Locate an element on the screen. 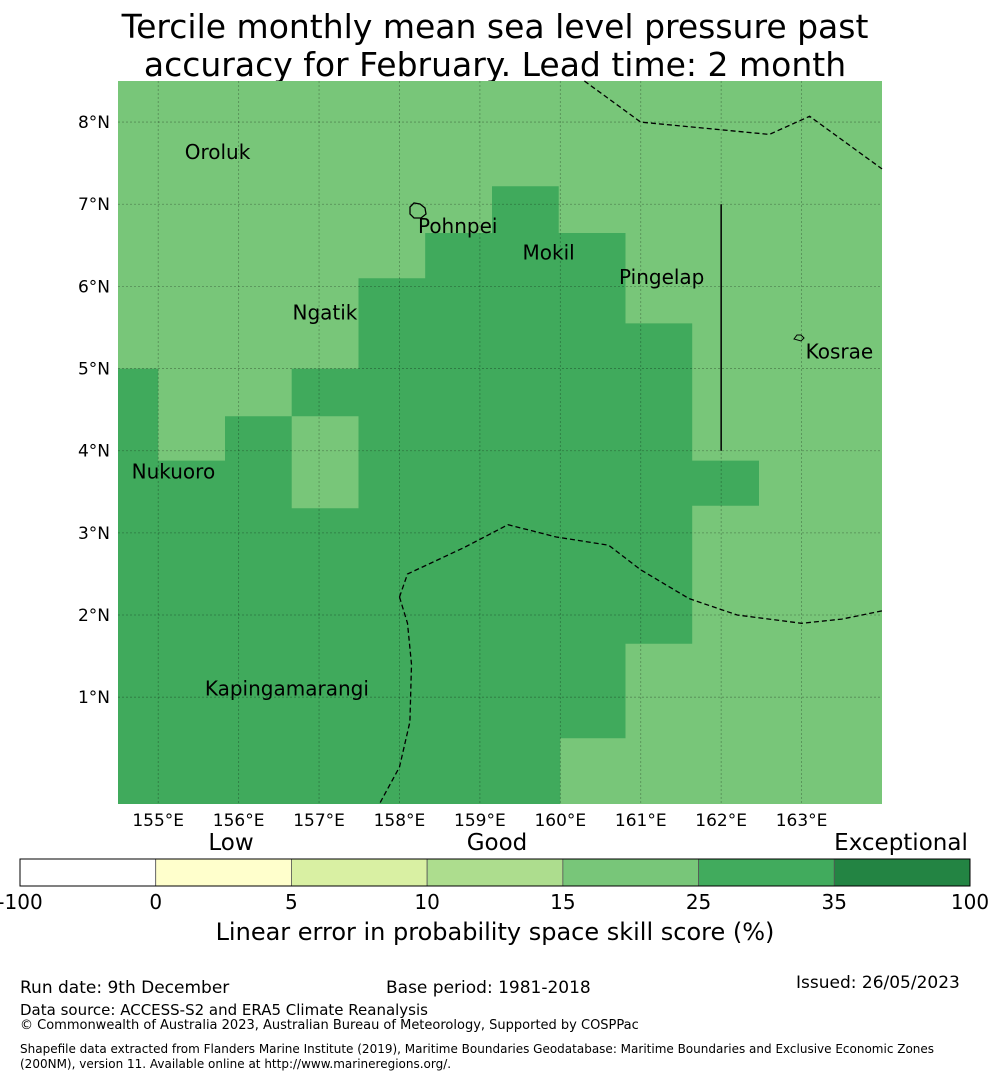 The width and height of the screenshot is (990, 1080). lat-tick-label: 1°N is located at coordinates (94, 698).